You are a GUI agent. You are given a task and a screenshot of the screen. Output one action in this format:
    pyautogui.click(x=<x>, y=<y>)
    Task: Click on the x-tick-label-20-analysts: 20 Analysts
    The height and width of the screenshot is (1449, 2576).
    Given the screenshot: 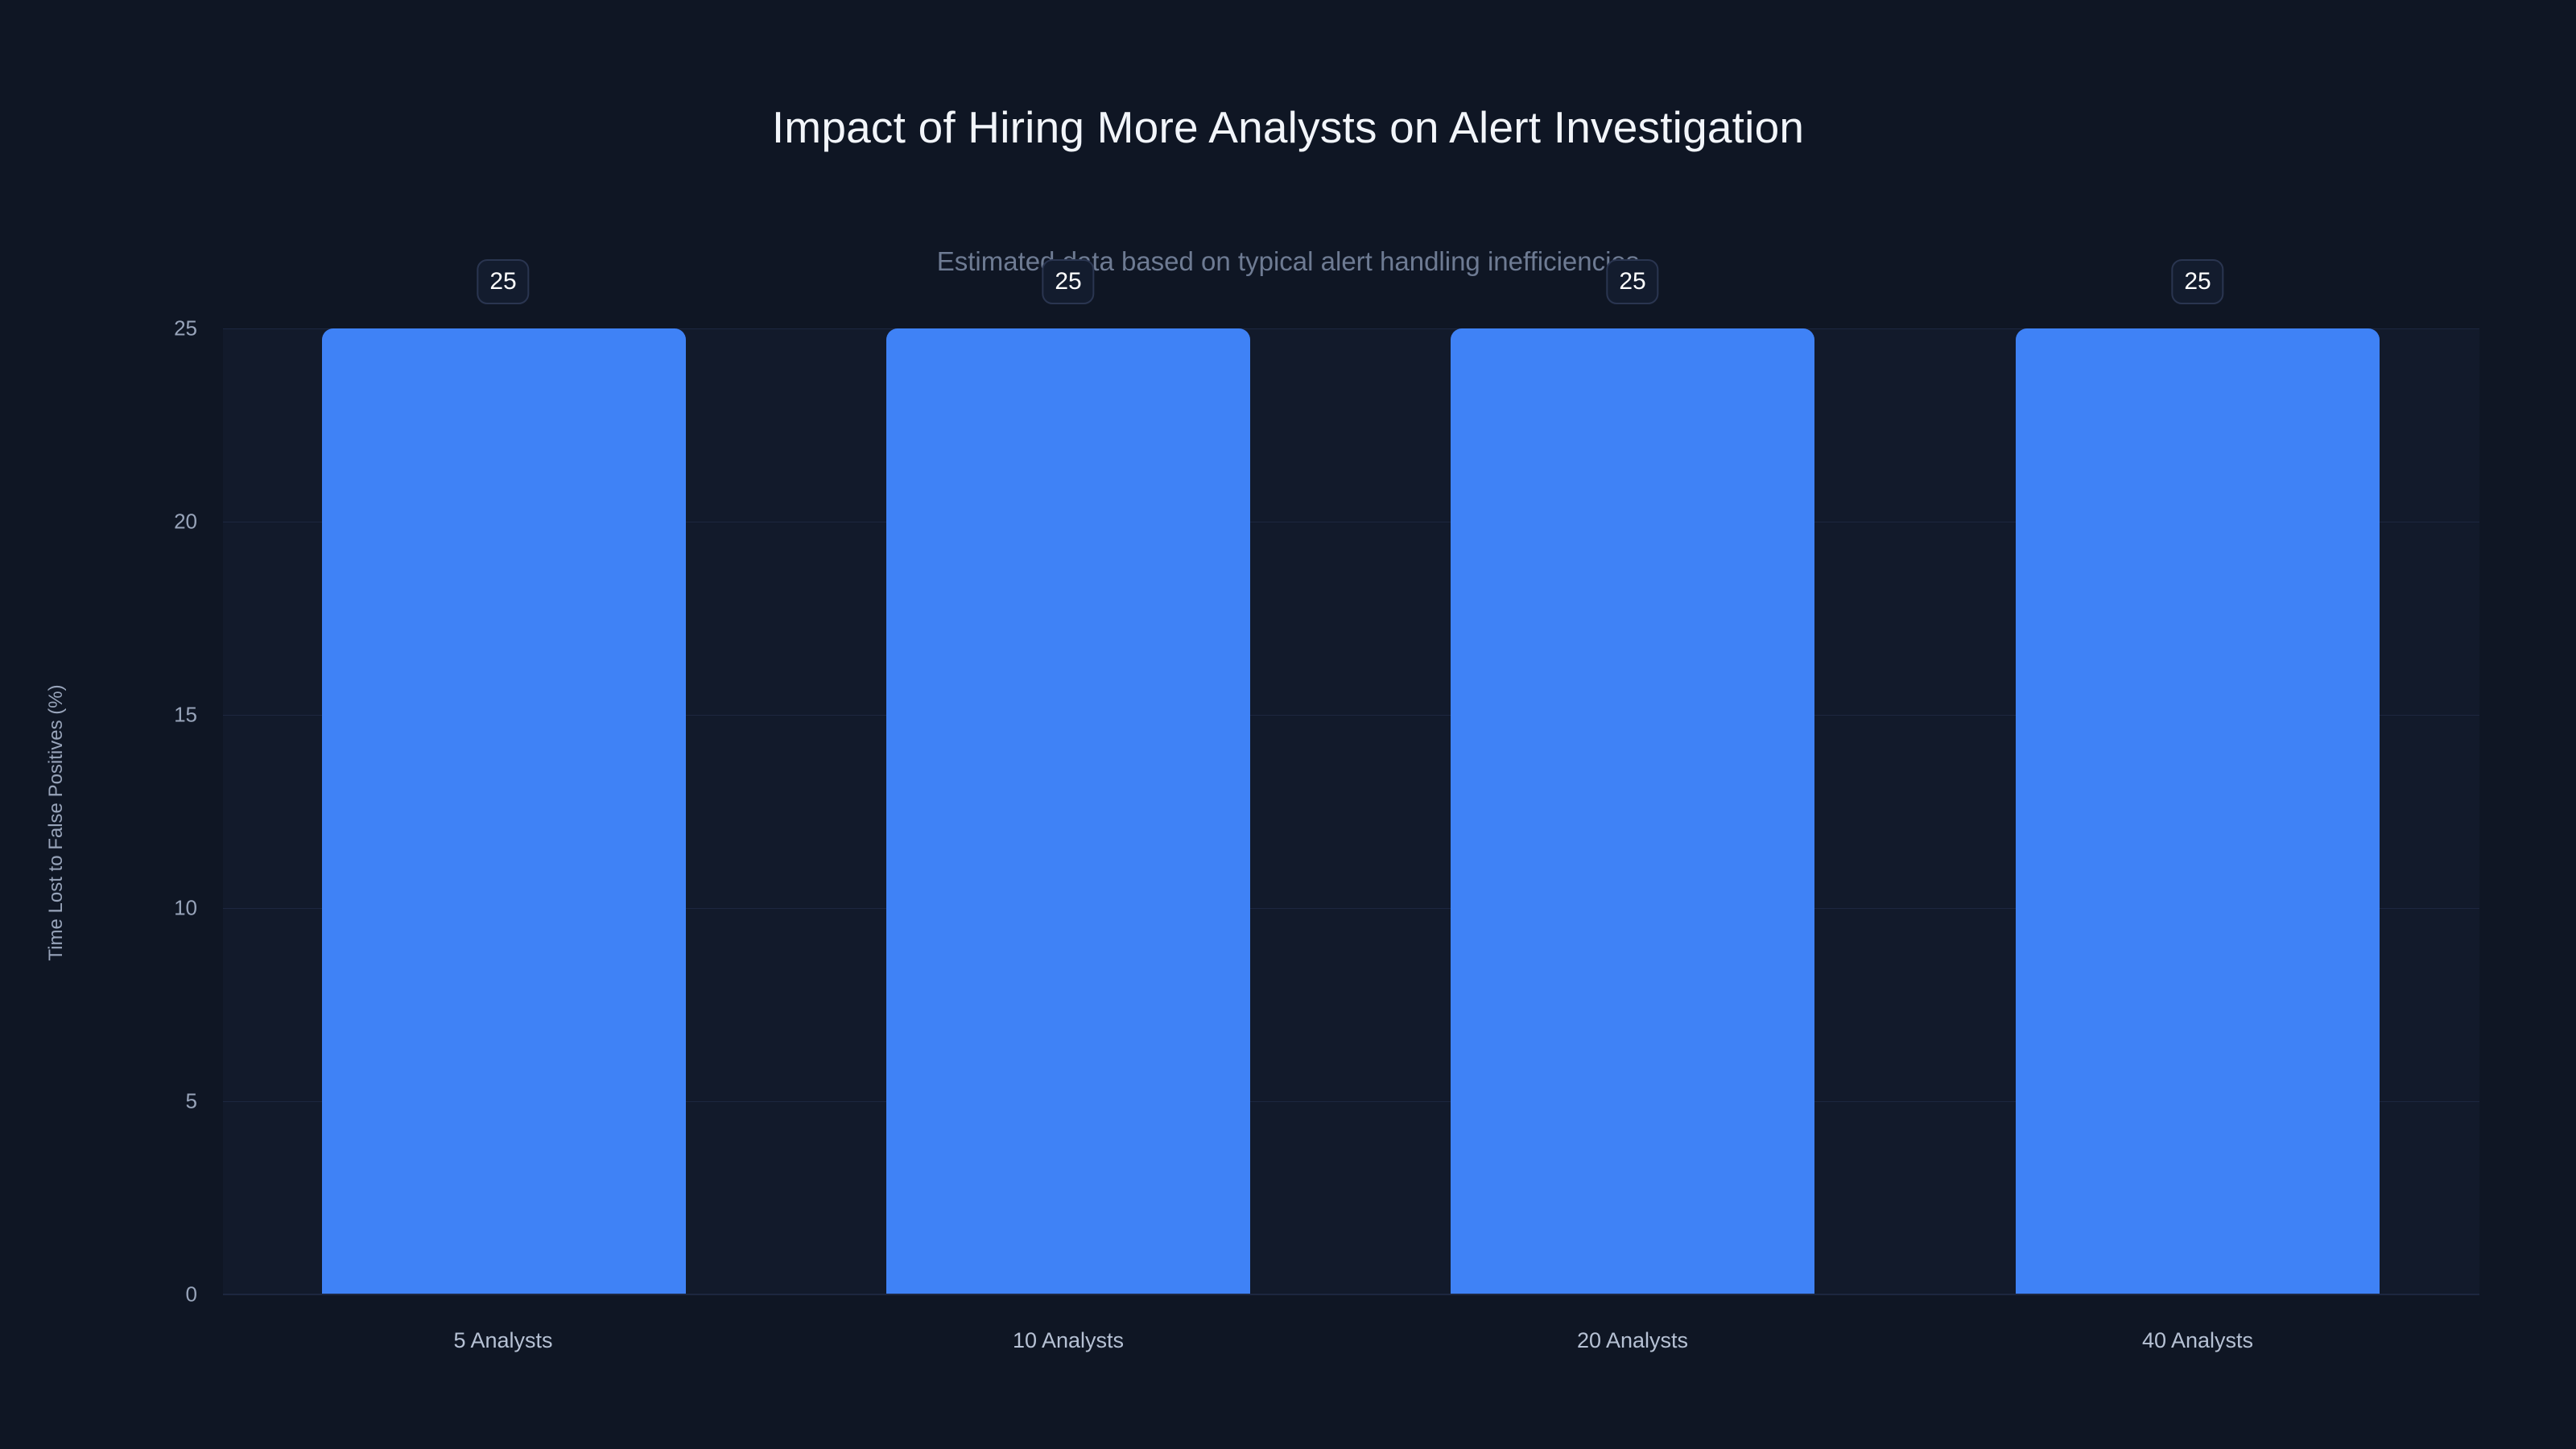 What is the action you would take?
    pyautogui.click(x=1632, y=1340)
    